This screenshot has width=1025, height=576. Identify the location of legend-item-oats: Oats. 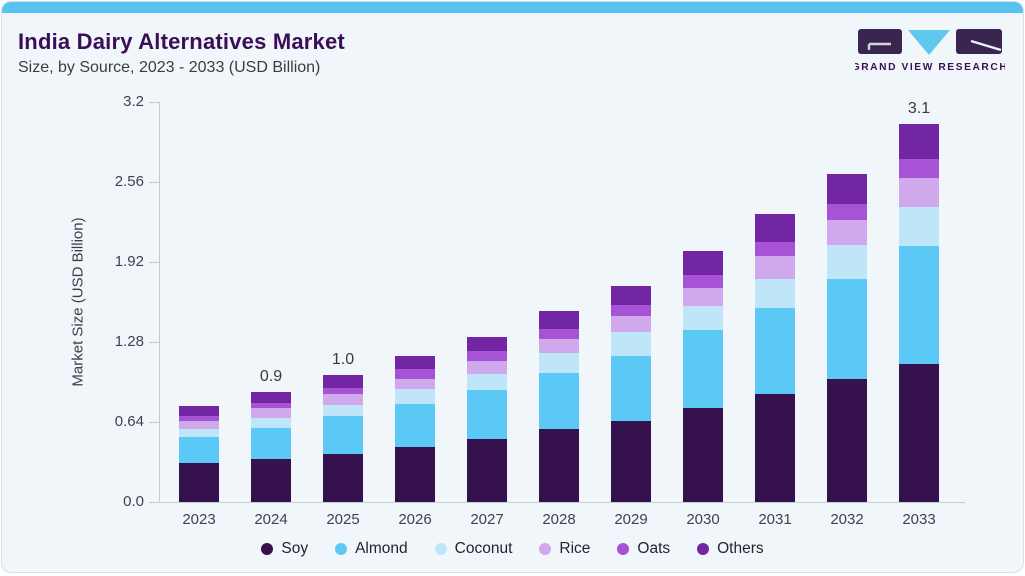
(643, 549).